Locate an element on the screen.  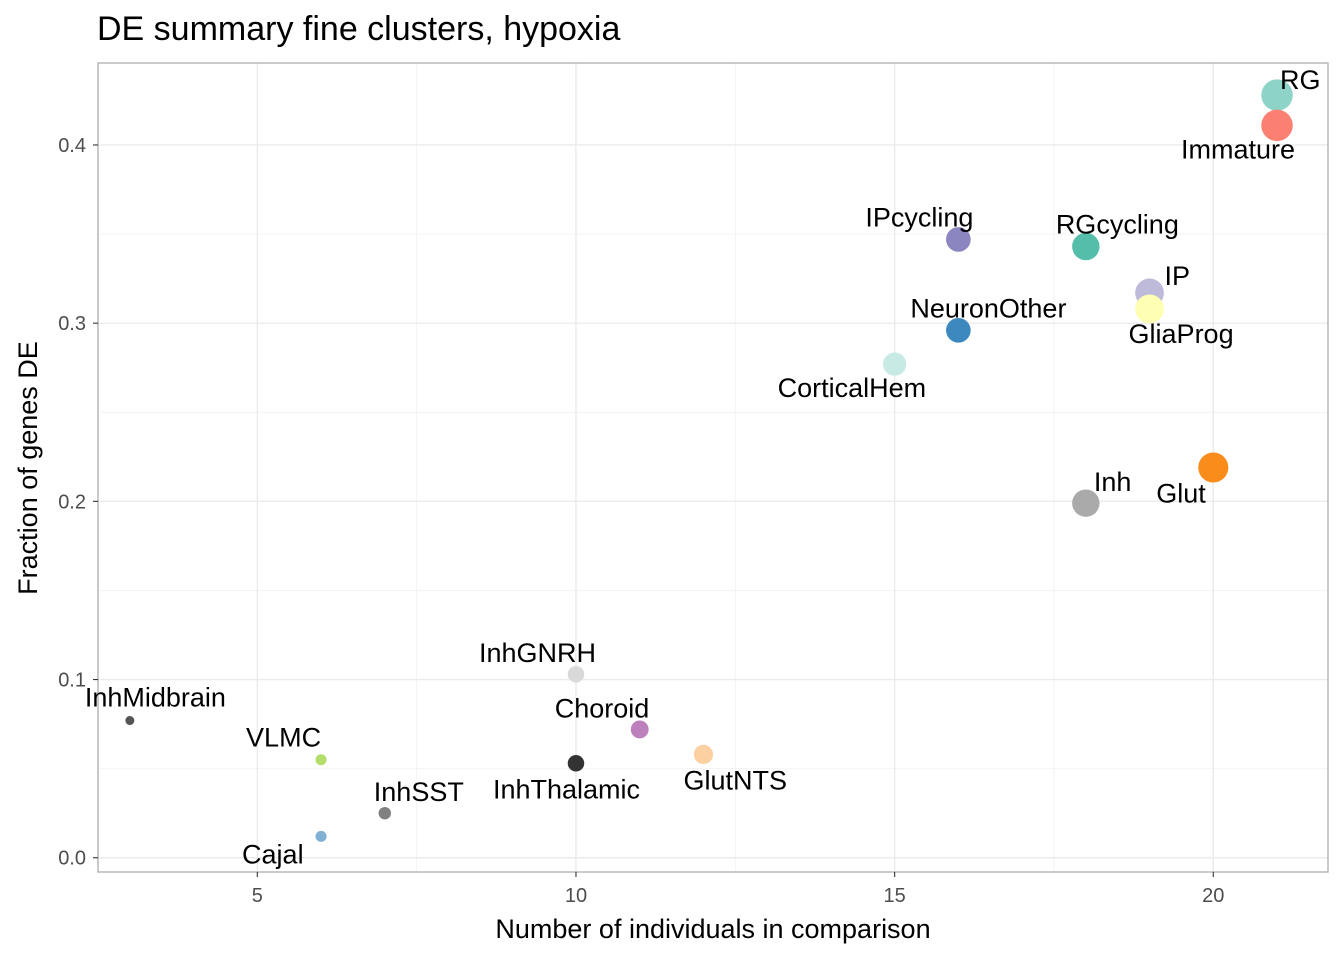
x-axis-title: Number of individuals in comparison is located at coordinates (712, 929).